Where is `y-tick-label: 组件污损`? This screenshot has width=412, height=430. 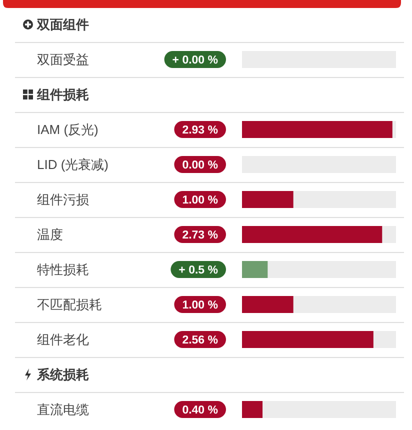 y-tick-label: 组件污损 is located at coordinates (63, 199).